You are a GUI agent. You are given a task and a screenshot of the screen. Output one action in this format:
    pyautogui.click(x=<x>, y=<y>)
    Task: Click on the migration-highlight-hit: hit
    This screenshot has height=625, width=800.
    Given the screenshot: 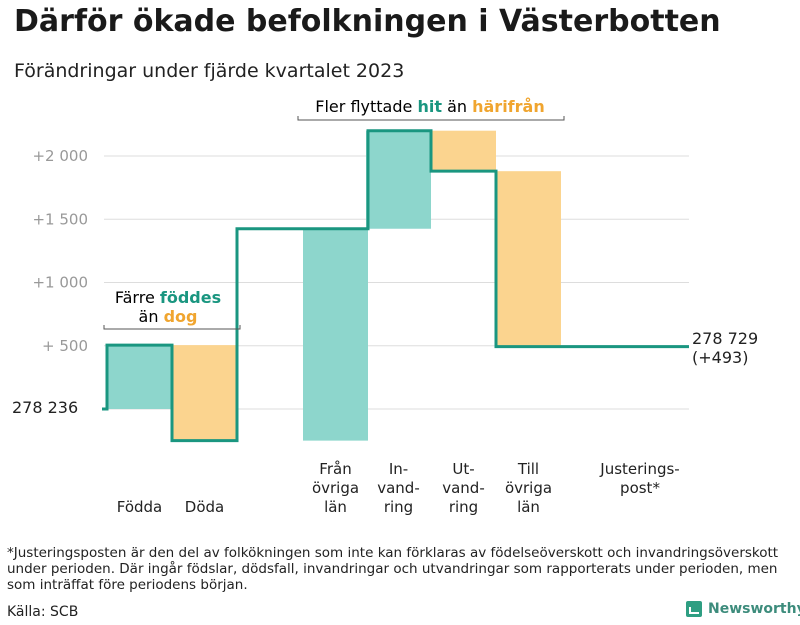 What is the action you would take?
    pyautogui.click(x=429, y=106)
    